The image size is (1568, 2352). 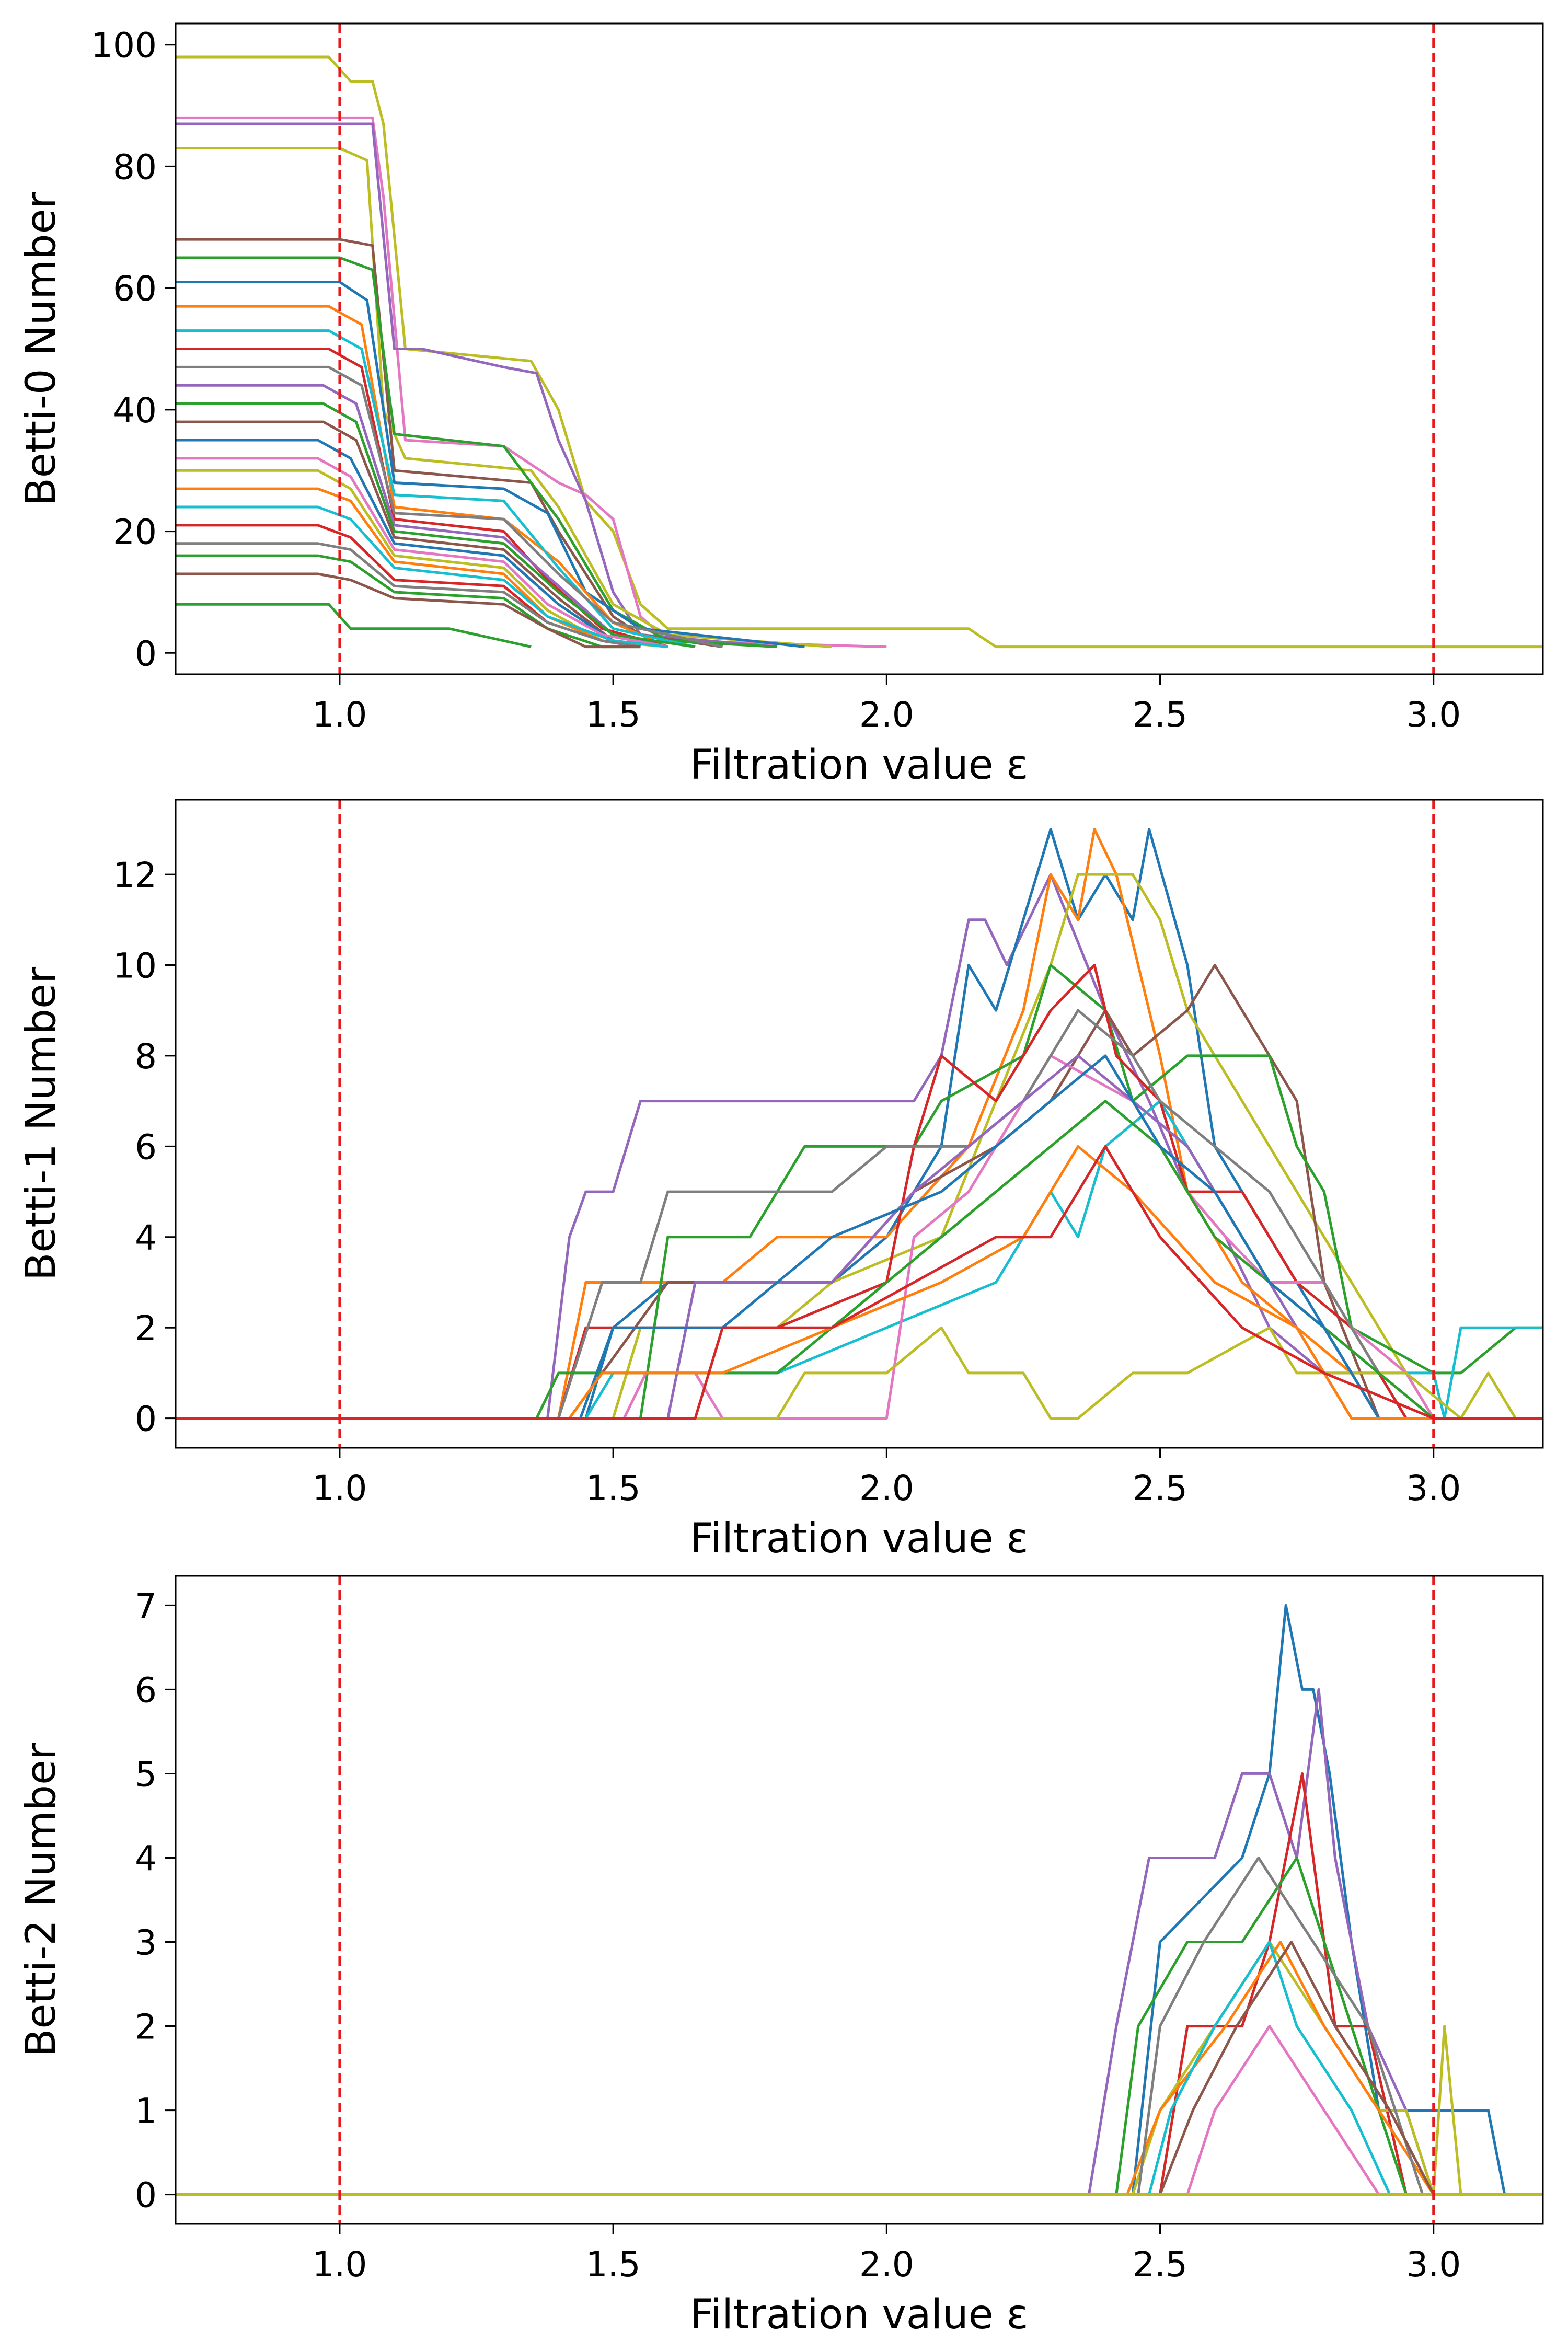 I want to click on y-tick-label: 7, so click(x=146, y=1606).